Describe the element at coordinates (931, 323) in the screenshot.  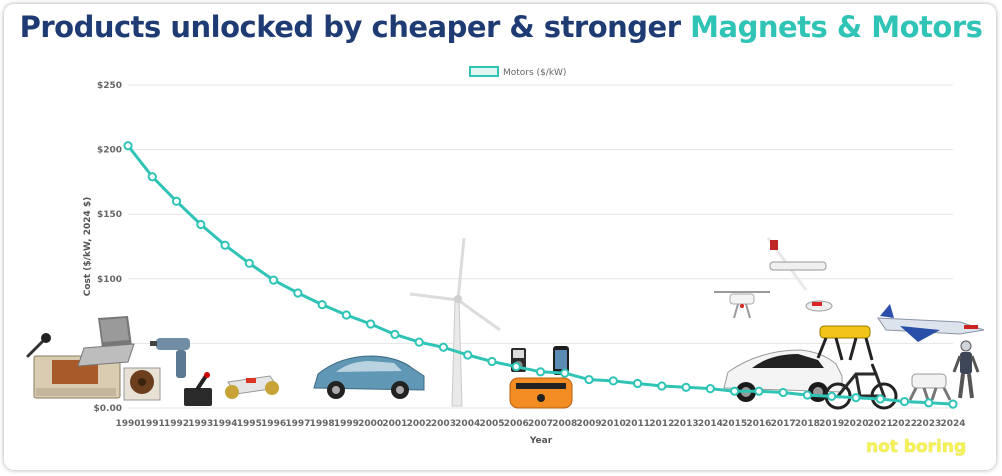
I see `electric-plane-icon` at that location.